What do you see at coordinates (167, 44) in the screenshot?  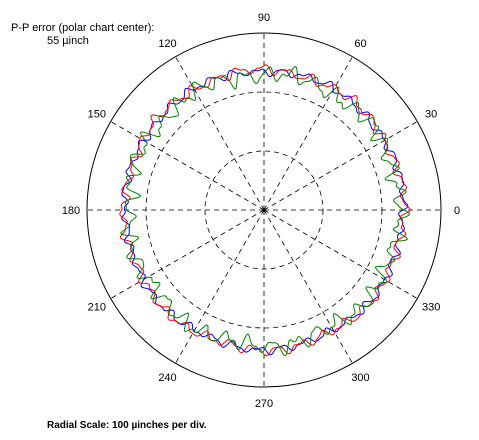 I see `angle-tick-120: 120` at bounding box center [167, 44].